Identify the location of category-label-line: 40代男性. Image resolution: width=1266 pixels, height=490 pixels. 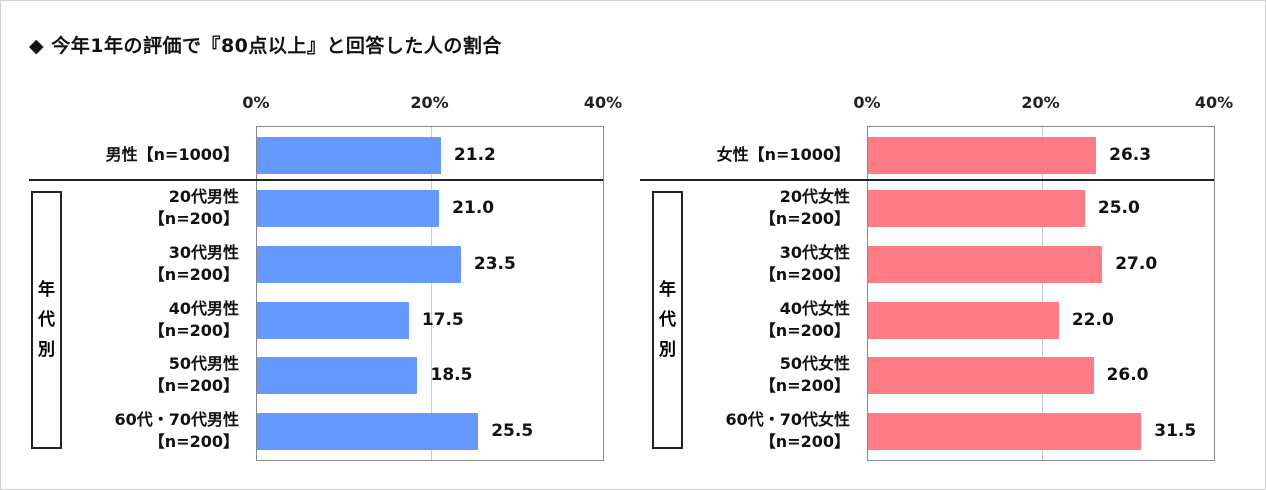
(203, 308).